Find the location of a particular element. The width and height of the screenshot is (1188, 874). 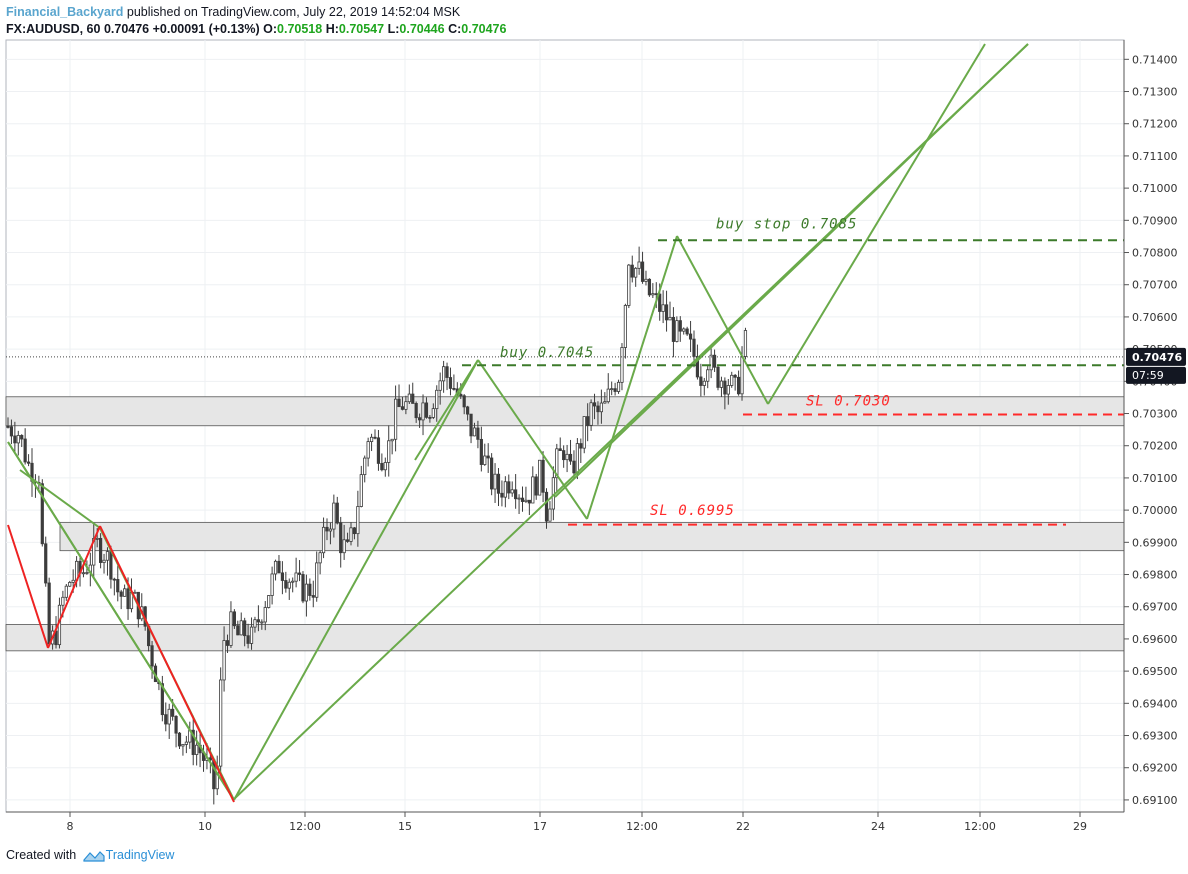

y-tick-label: 0.70900 is located at coordinates (1155, 220).